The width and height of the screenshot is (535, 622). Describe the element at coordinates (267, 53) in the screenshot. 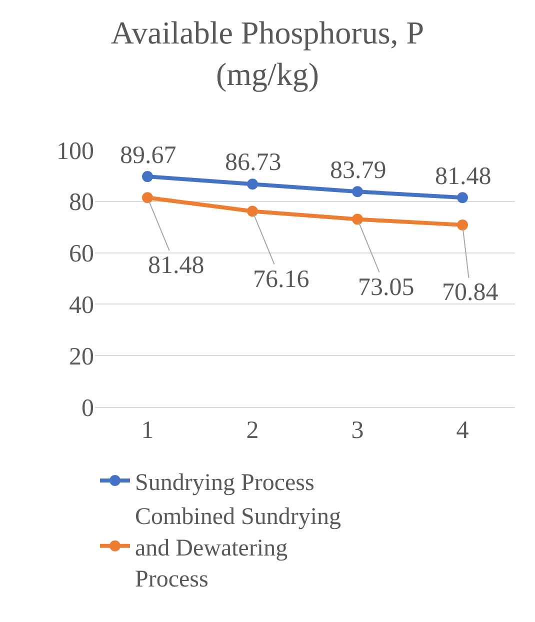

I see `chart-title: Available Phosphorus, P (mg/kg)` at that location.